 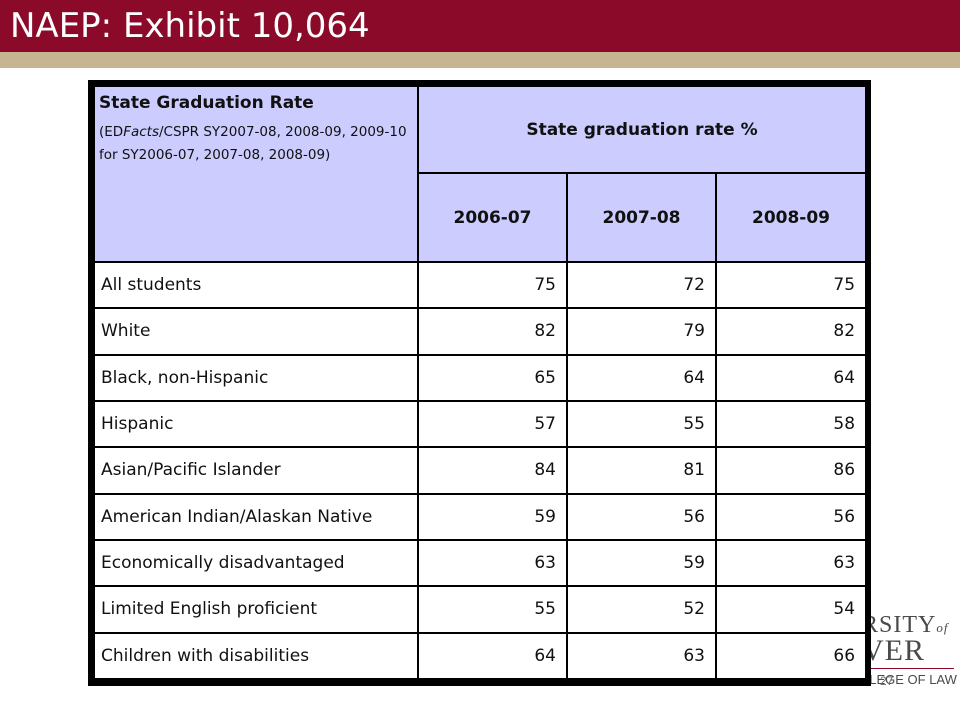 I want to click on corner-title: State Graduation Rate, so click(x=206, y=103).